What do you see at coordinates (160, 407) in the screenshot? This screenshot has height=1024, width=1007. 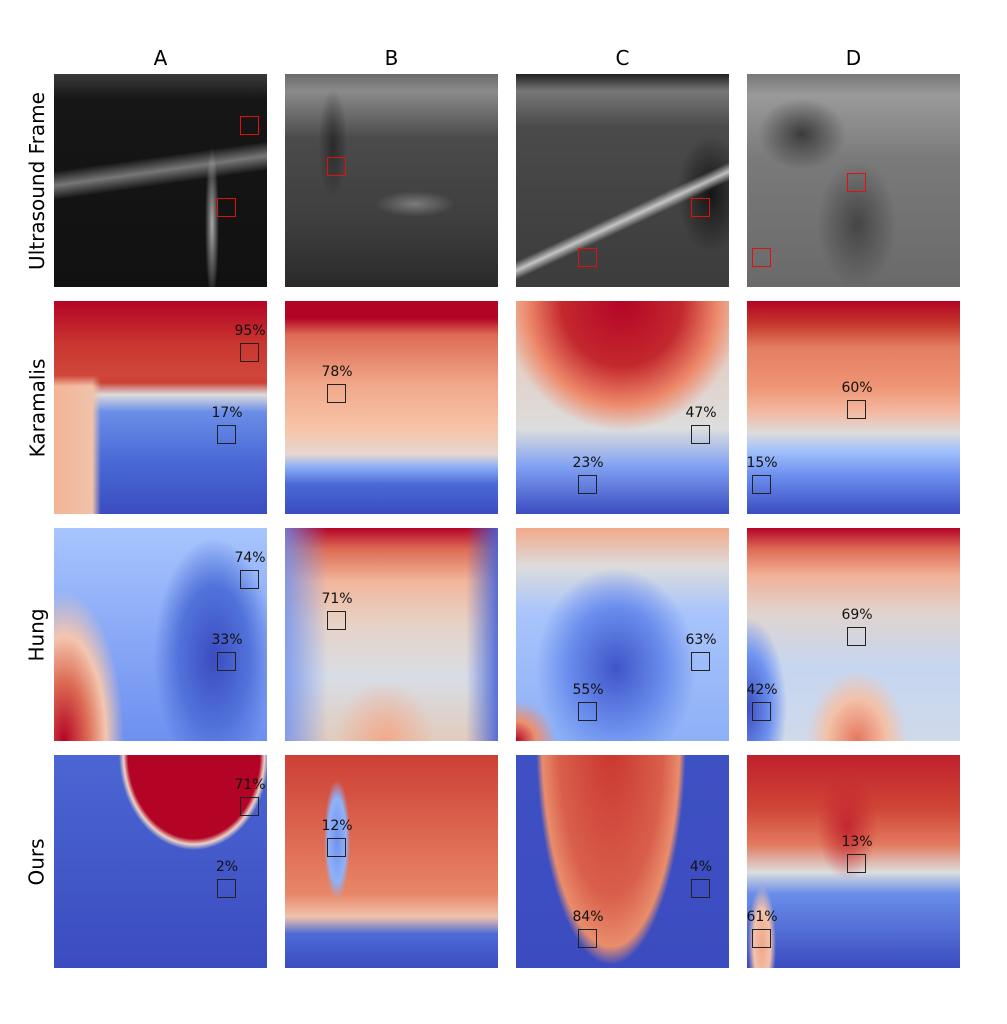 I see `karamalis-panel-a: 95% 17%` at bounding box center [160, 407].